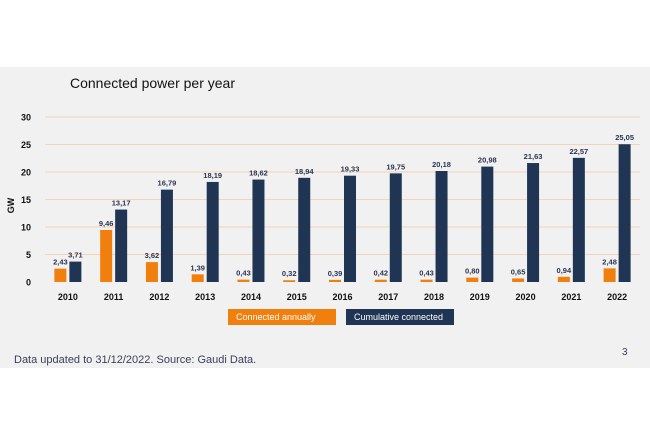  Describe the element at coordinates (26, 200) in the screenshot. I see `y-tick-label: 15` at that location.